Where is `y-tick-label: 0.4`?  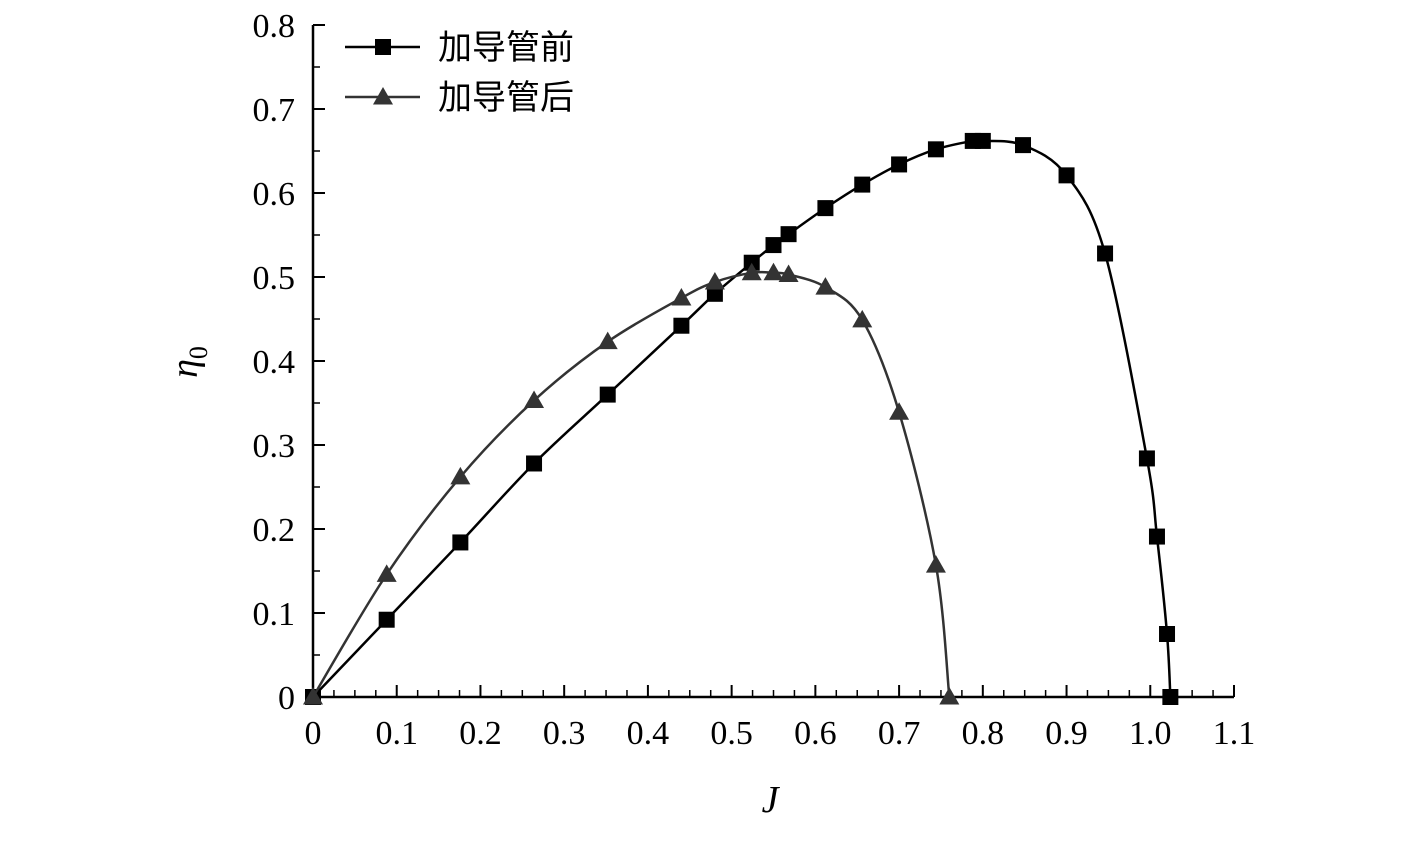 y-tick-label: 0.4 is located at coordinates (274, 362).